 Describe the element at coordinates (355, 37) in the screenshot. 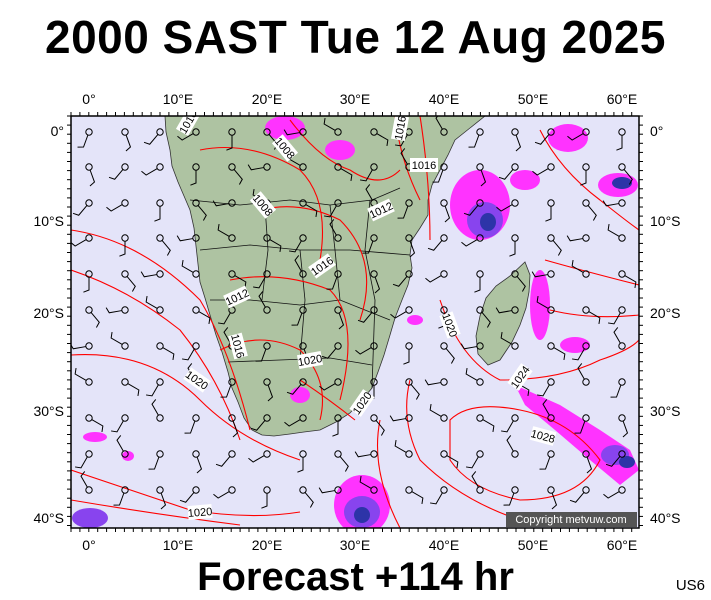

I see `chart-title: 2000 SAST Tue 12 Aug 2025` at that location.